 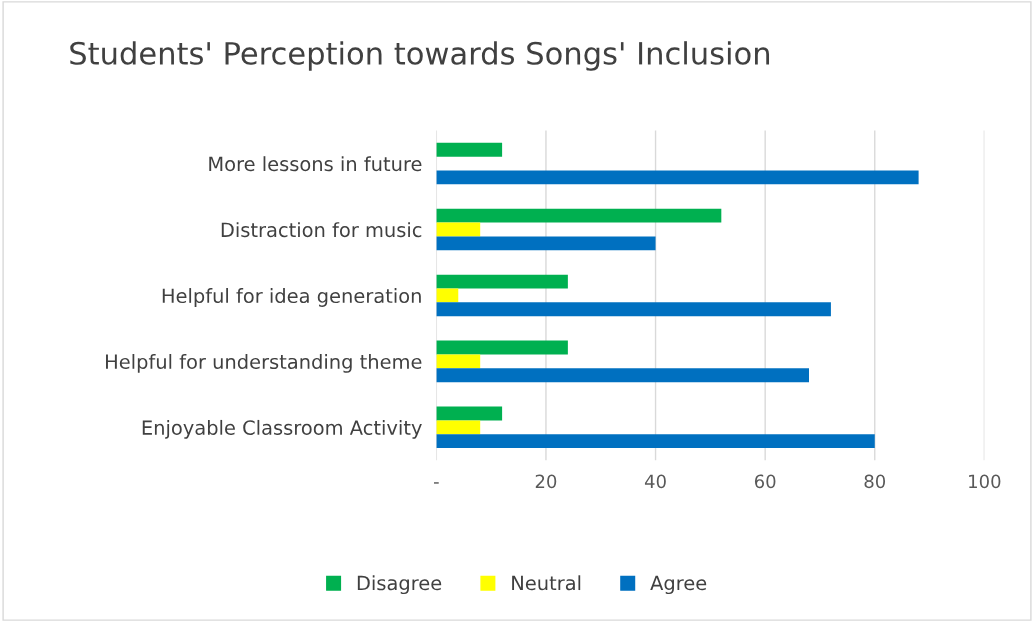 What do you see at coordinates (315, 164) in the screenshot?
I see `y-tick-label: More lessons in future` at bounding box center [315, 164].